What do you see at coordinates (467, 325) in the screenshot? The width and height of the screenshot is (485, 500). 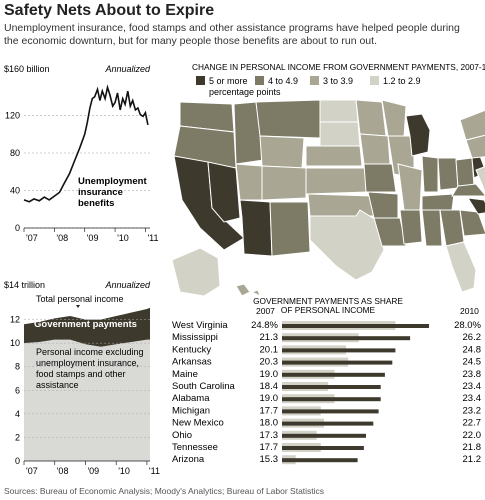 I see `value-2010: 28.0%` at bounding box center [467, 325].